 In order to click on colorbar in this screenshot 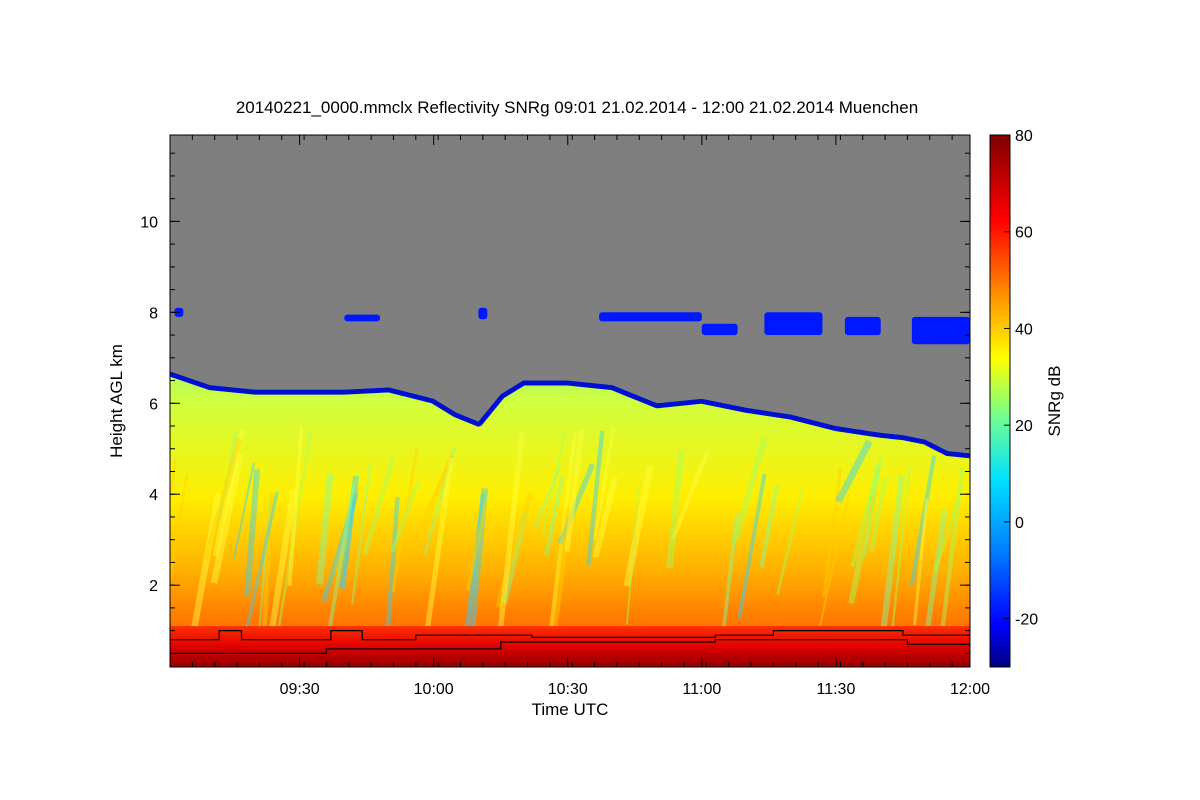, I will do `click(1000, 401)`.